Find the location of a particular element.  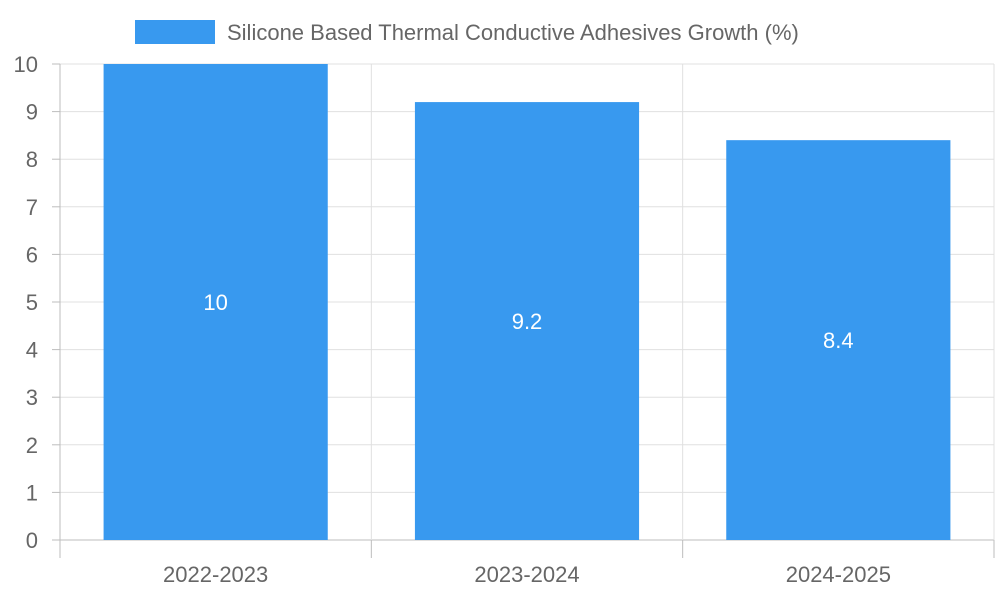

y-tick-label: 4 is located at coordinates (32, 350).